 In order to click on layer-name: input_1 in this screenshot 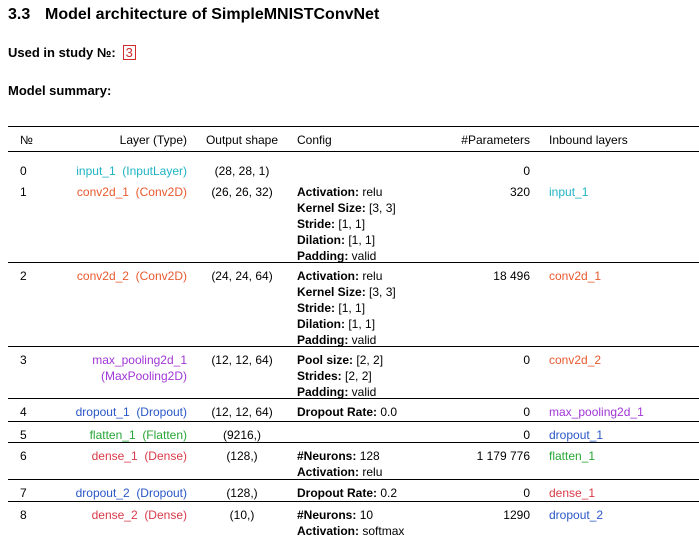, I will do `click(96, 171)`.